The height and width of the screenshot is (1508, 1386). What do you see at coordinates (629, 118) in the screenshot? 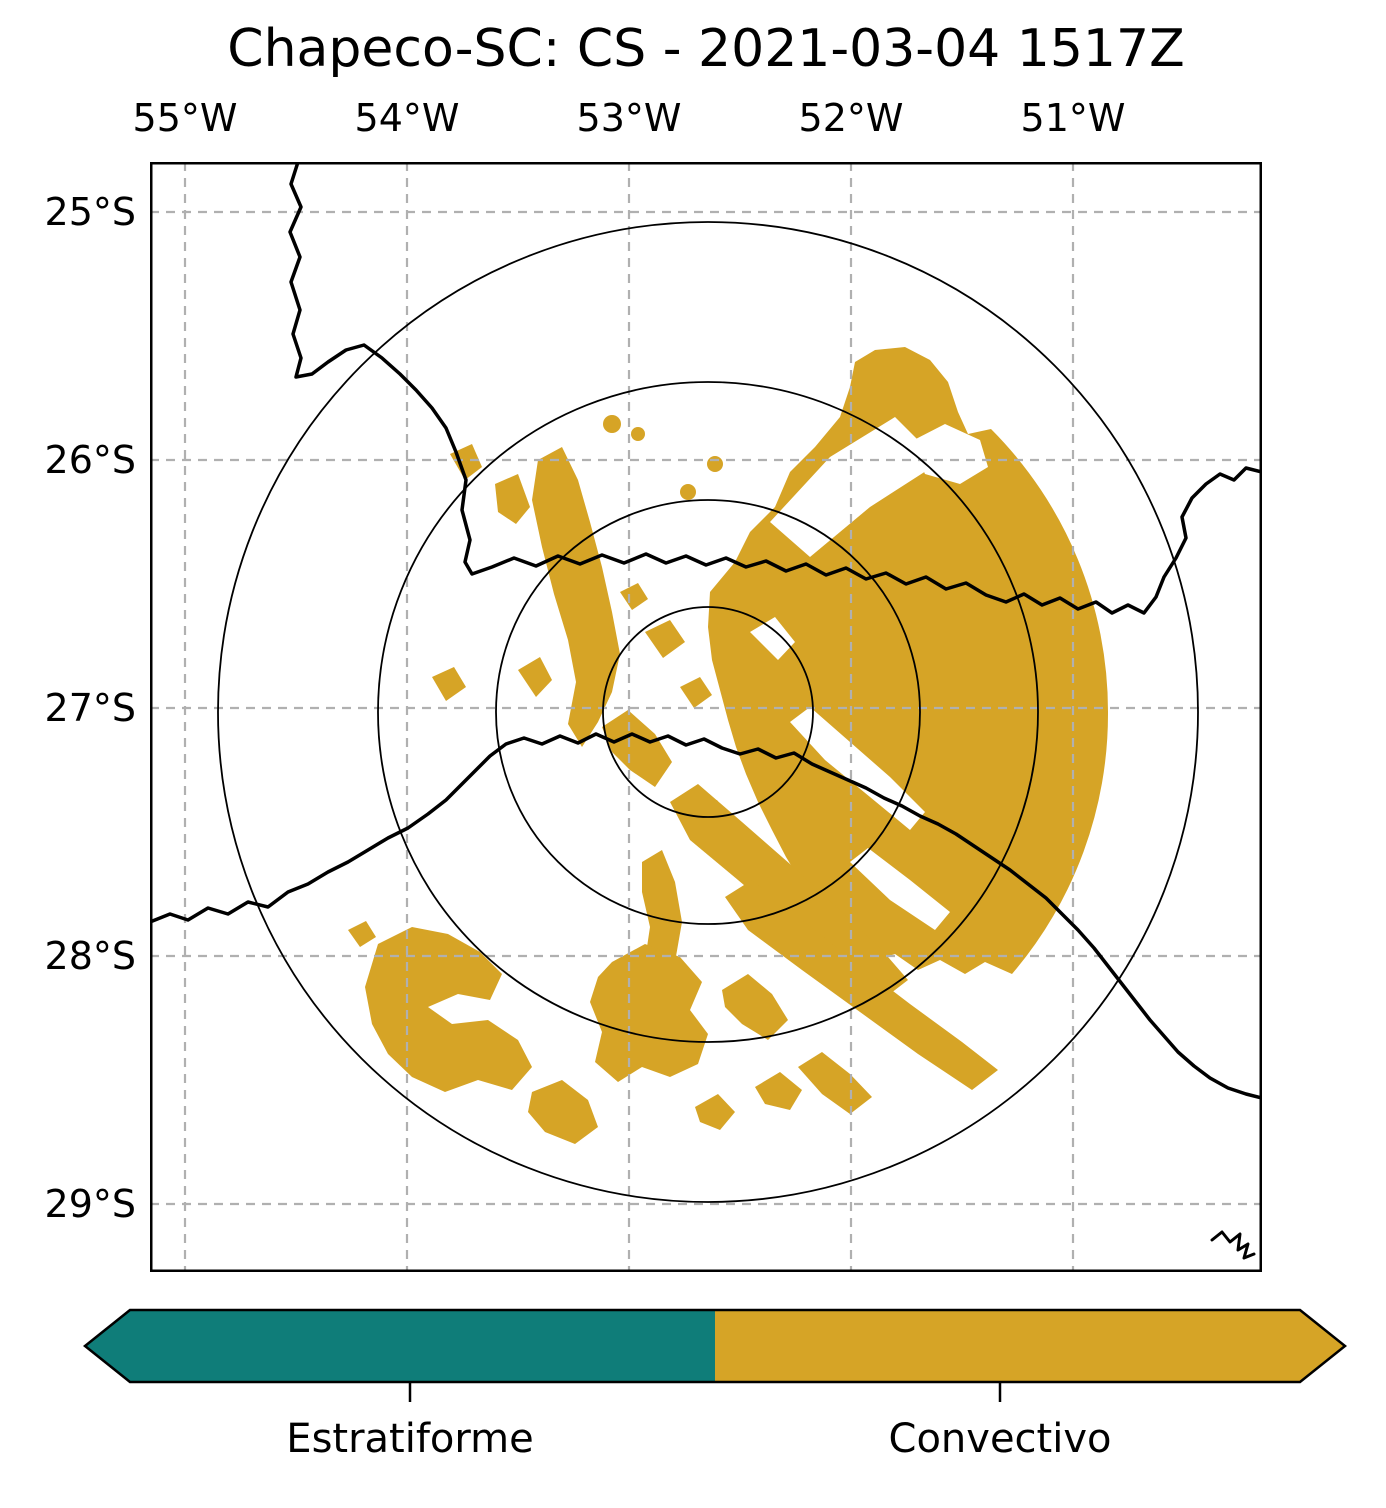
I see `x-tick-label: 53°W` at bounding box center [629, 118].